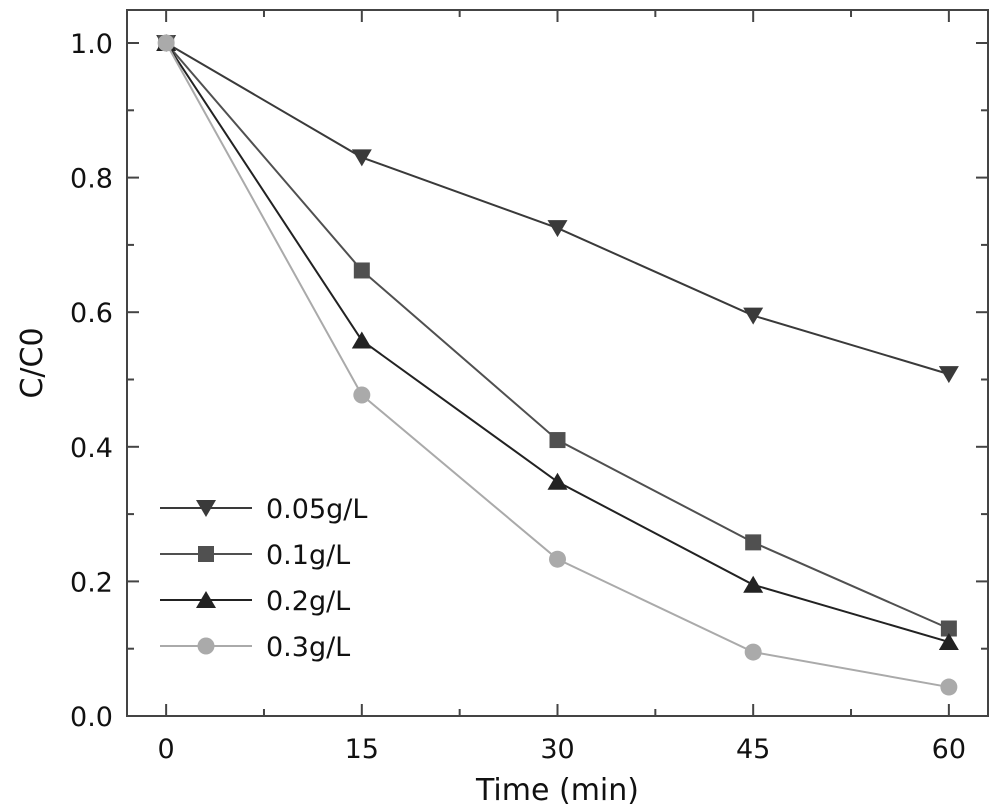  What do you see at coordinates (557, 749) in the screenshot?
I see `x-tick-label: 30` at bounding box center [557, 749].